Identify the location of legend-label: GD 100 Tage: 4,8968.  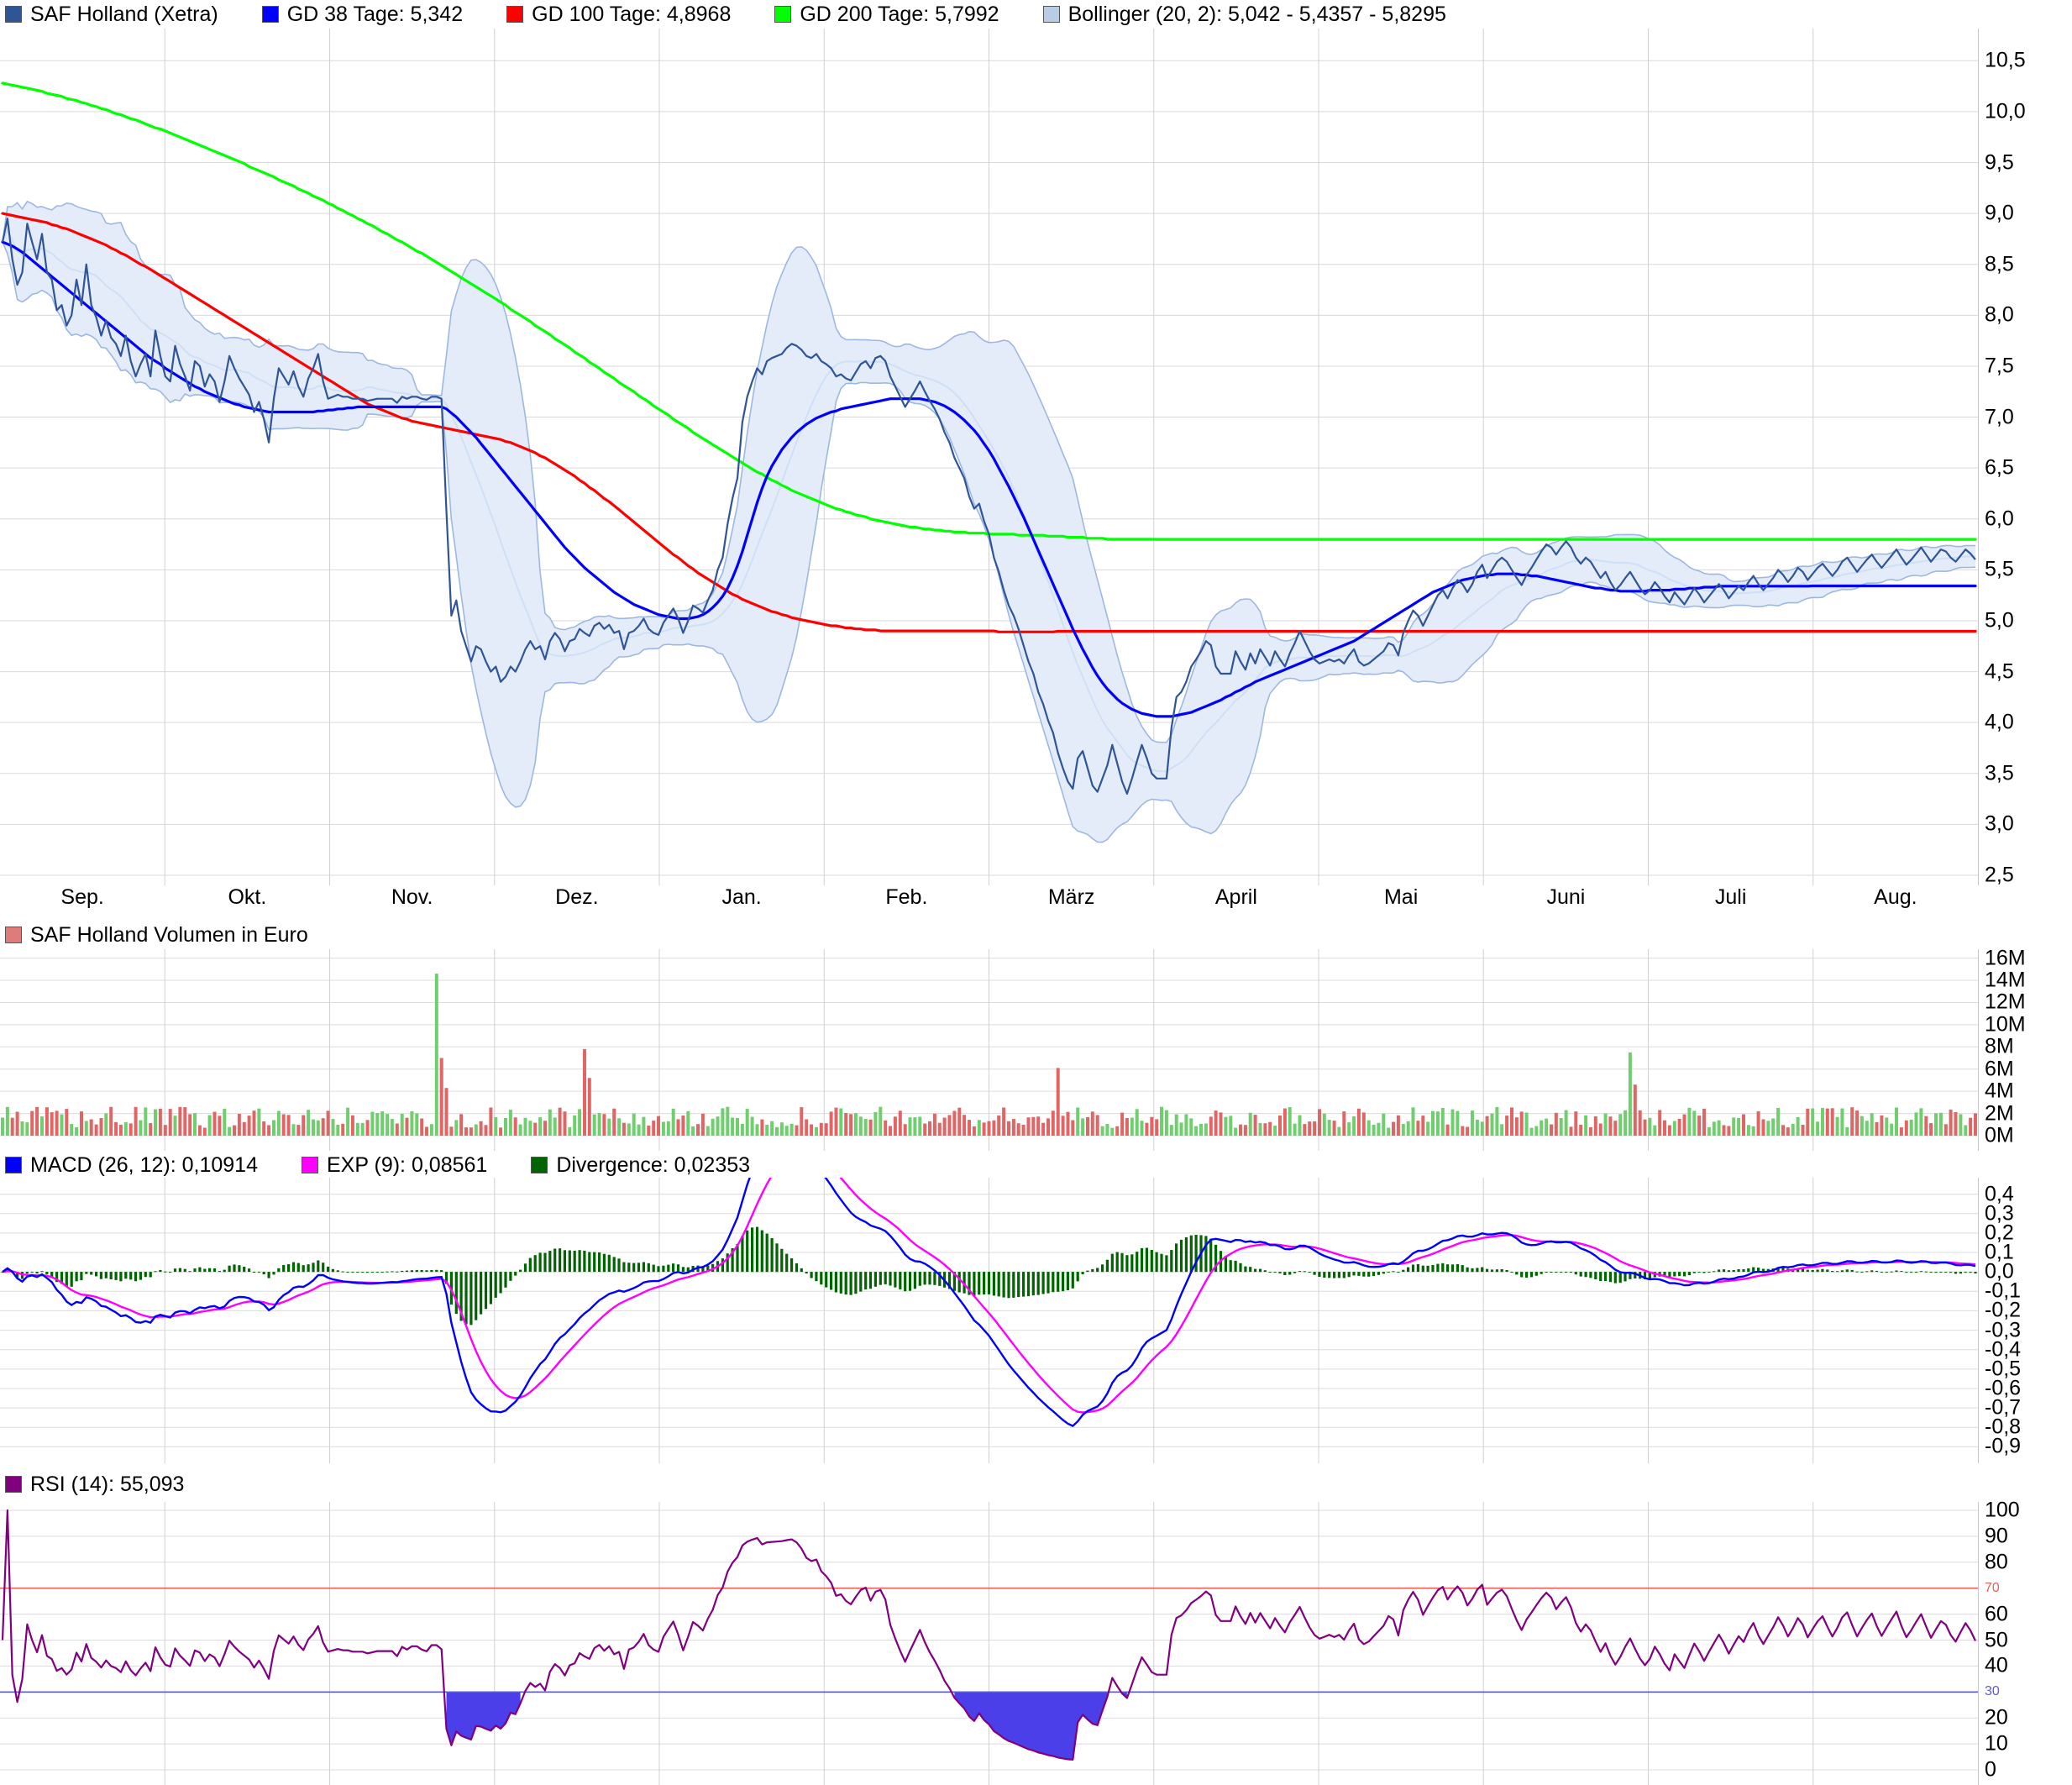
(632, 14).